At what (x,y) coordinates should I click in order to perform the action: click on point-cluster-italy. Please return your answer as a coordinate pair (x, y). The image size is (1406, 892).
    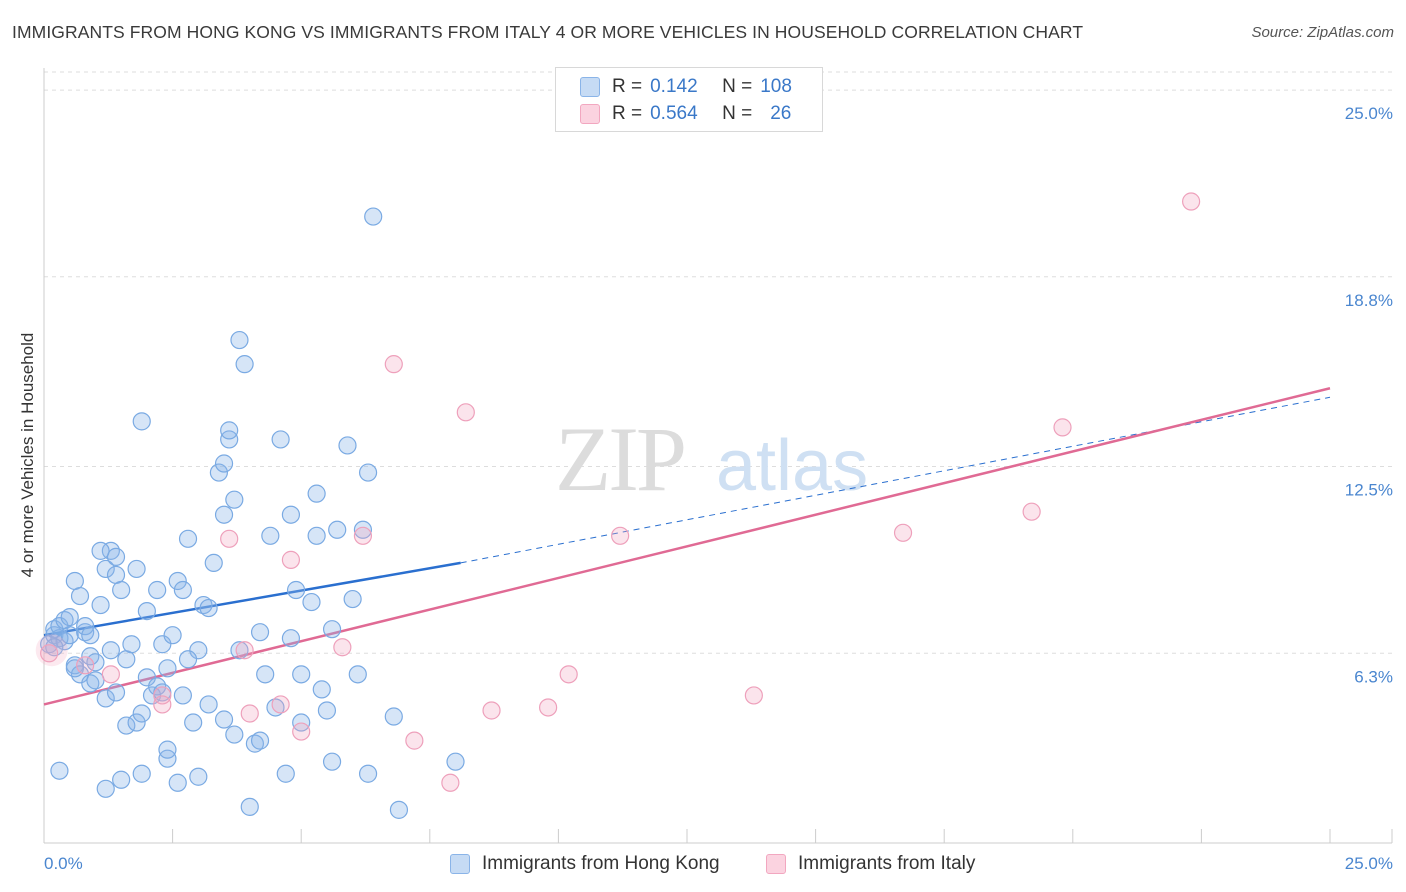
    Looking at the image, I should click on (51, 650).